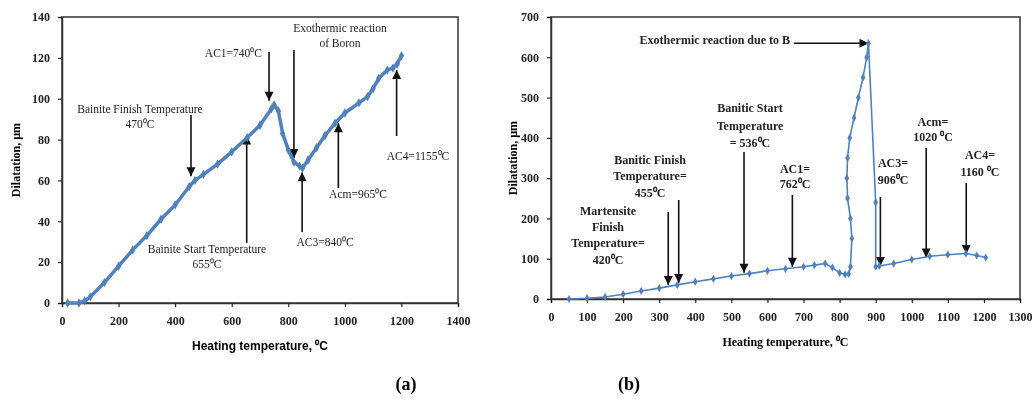  Describe the element at coordinates (530, 178) in the screenshot. I see `y-tick-label: 300` at that location.